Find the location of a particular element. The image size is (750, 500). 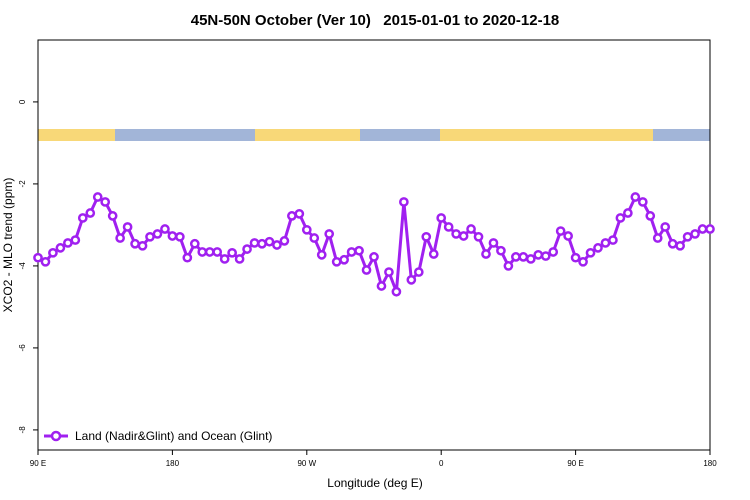

y-tick-label: -6 is located at coordinates (22, 348).